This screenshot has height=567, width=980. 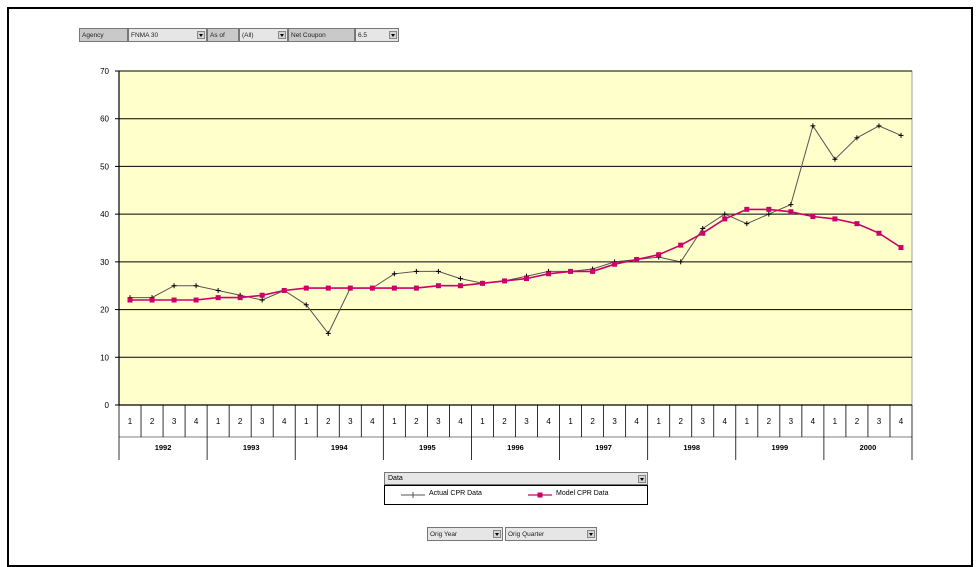 I want to click on legend-model-marker, so click(x=540, y=495).